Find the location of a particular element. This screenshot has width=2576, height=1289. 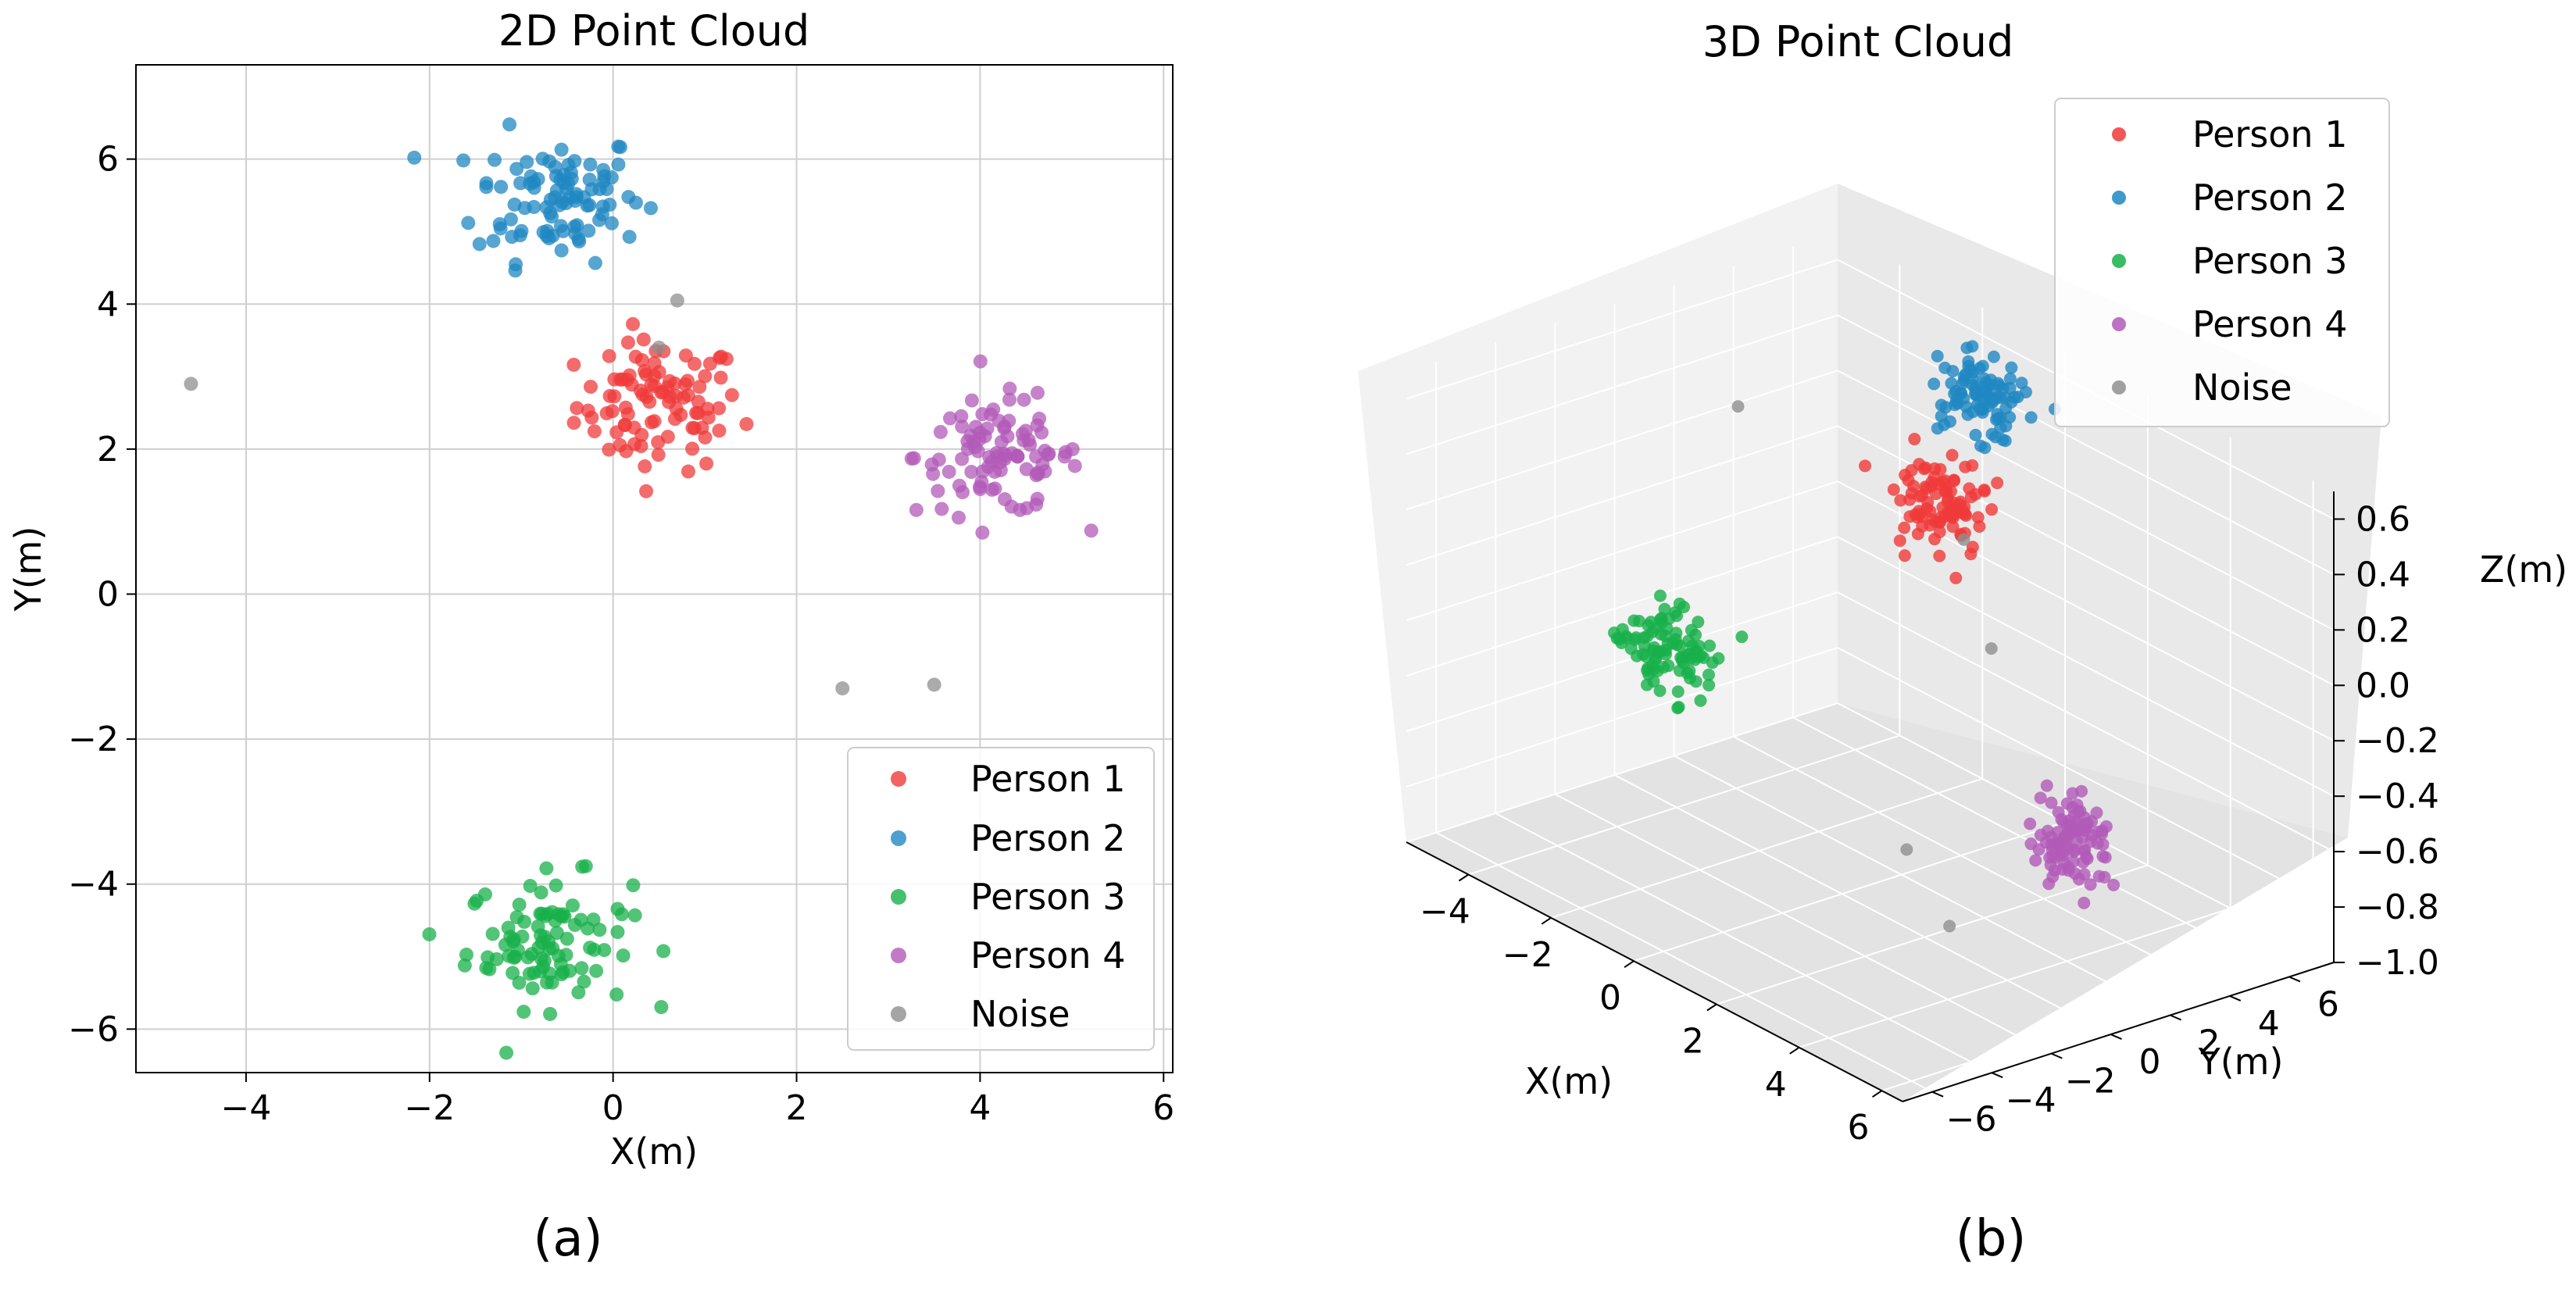

tick-label-y-3d: −6 is located at coordinates (1972, 1120).